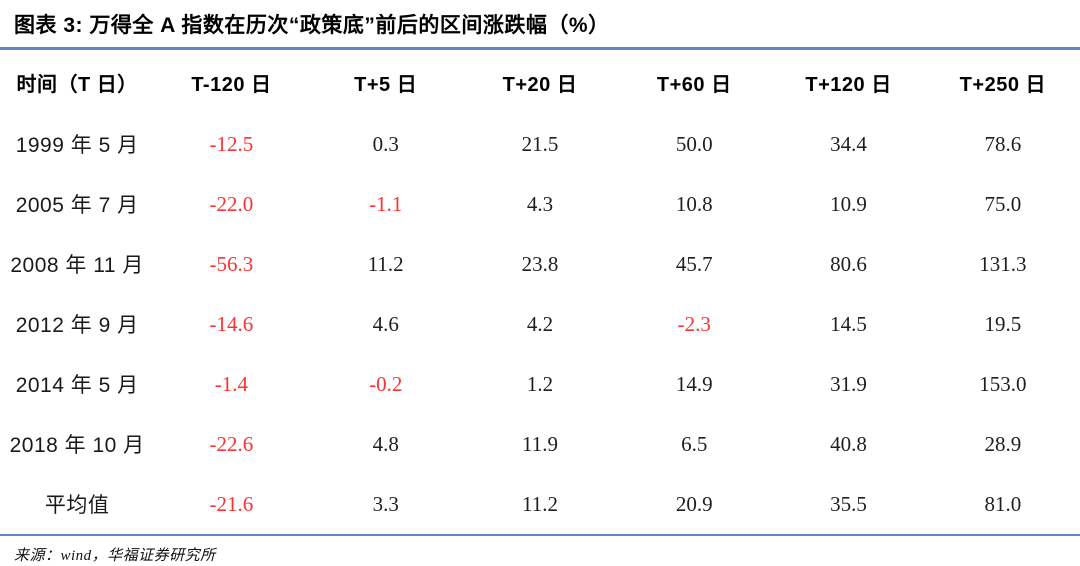 This screenshot has width=1080, height=566. Describe the element at coordinates (385, 323) in the screenshot. I see `value-cell: 4.6` at that location.